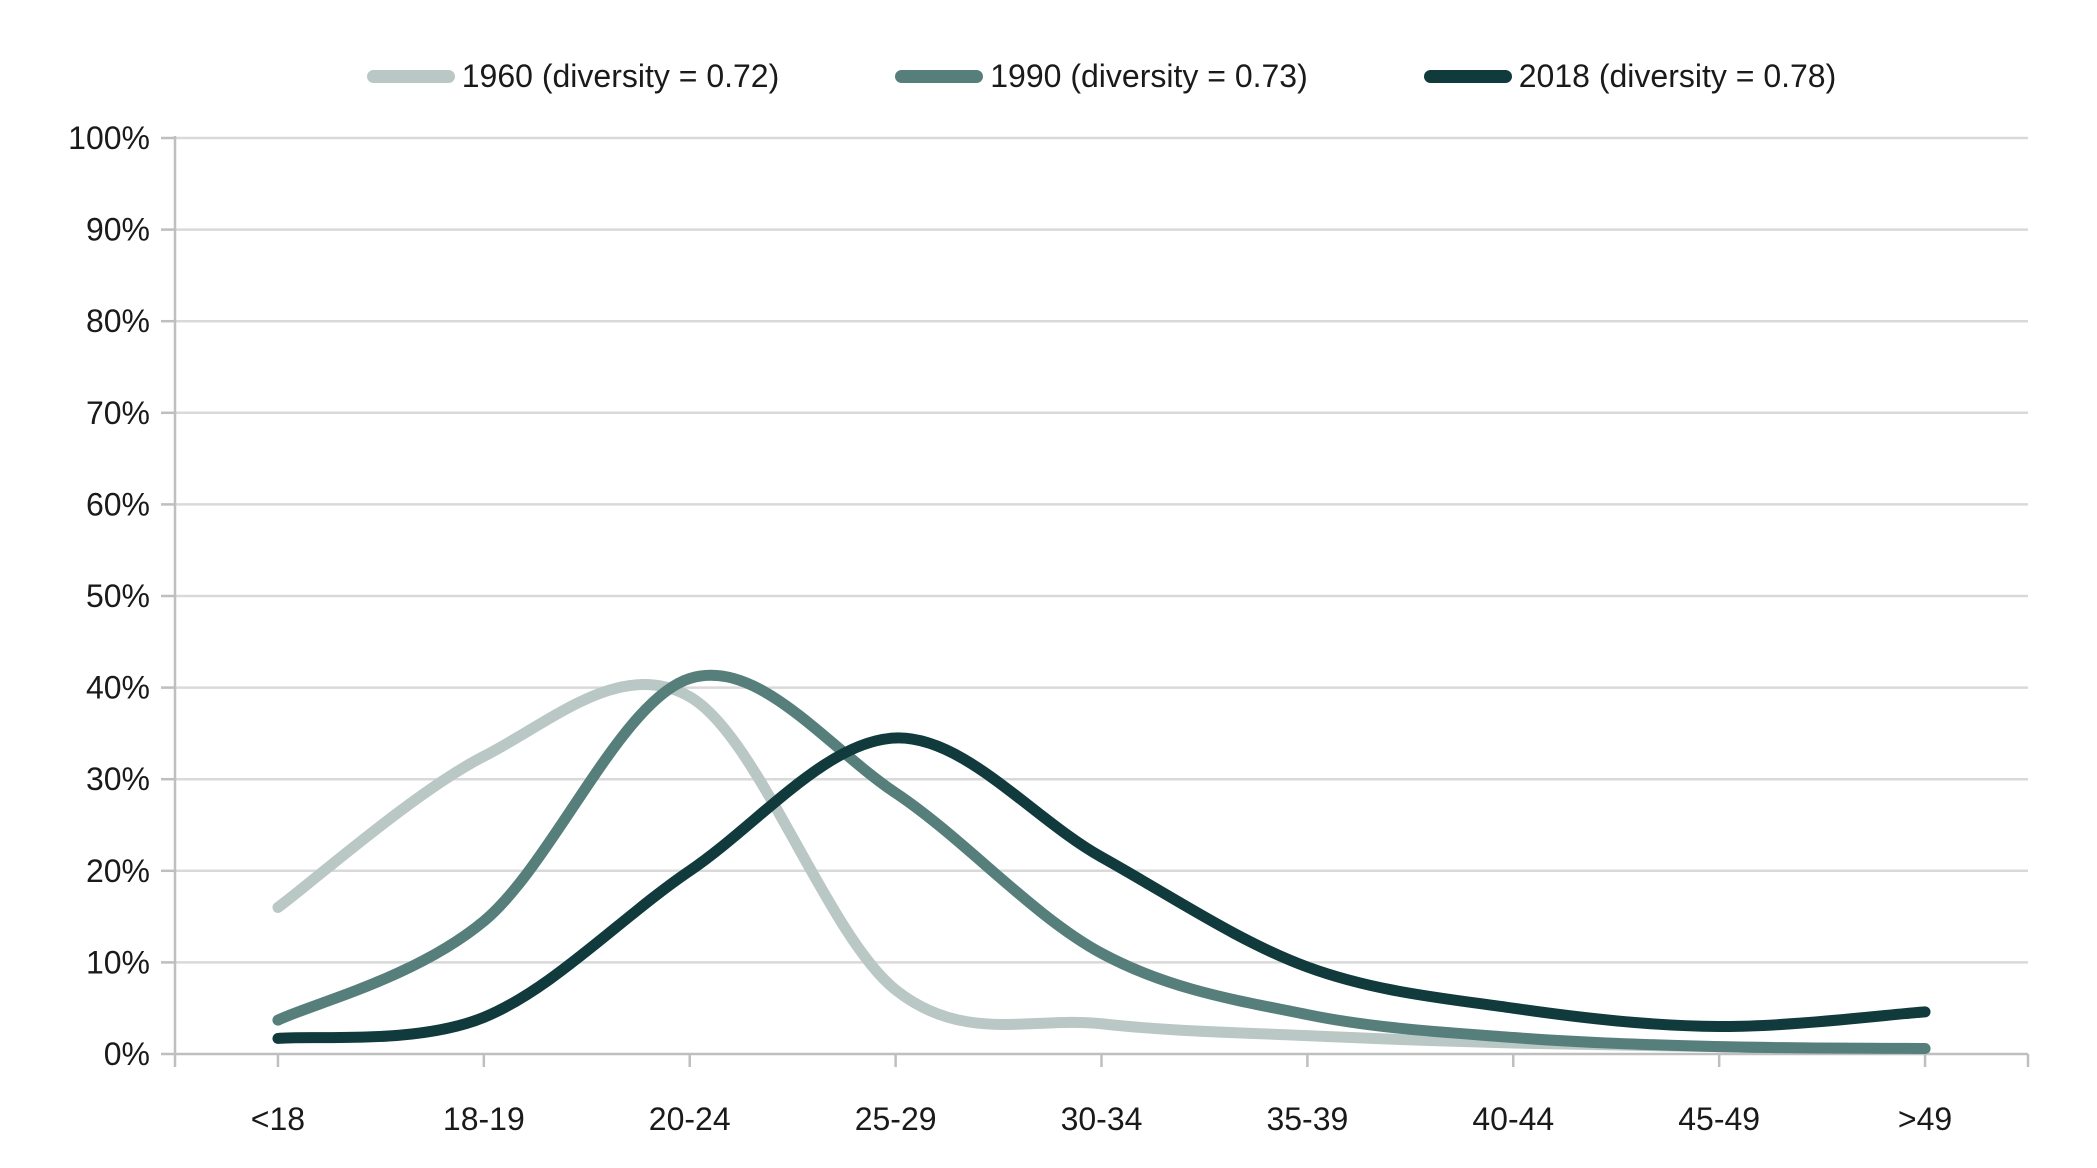  Describe the element at coordinates (118, 962) in the screenshot. I see `y-tick-label: 10%` at that location.